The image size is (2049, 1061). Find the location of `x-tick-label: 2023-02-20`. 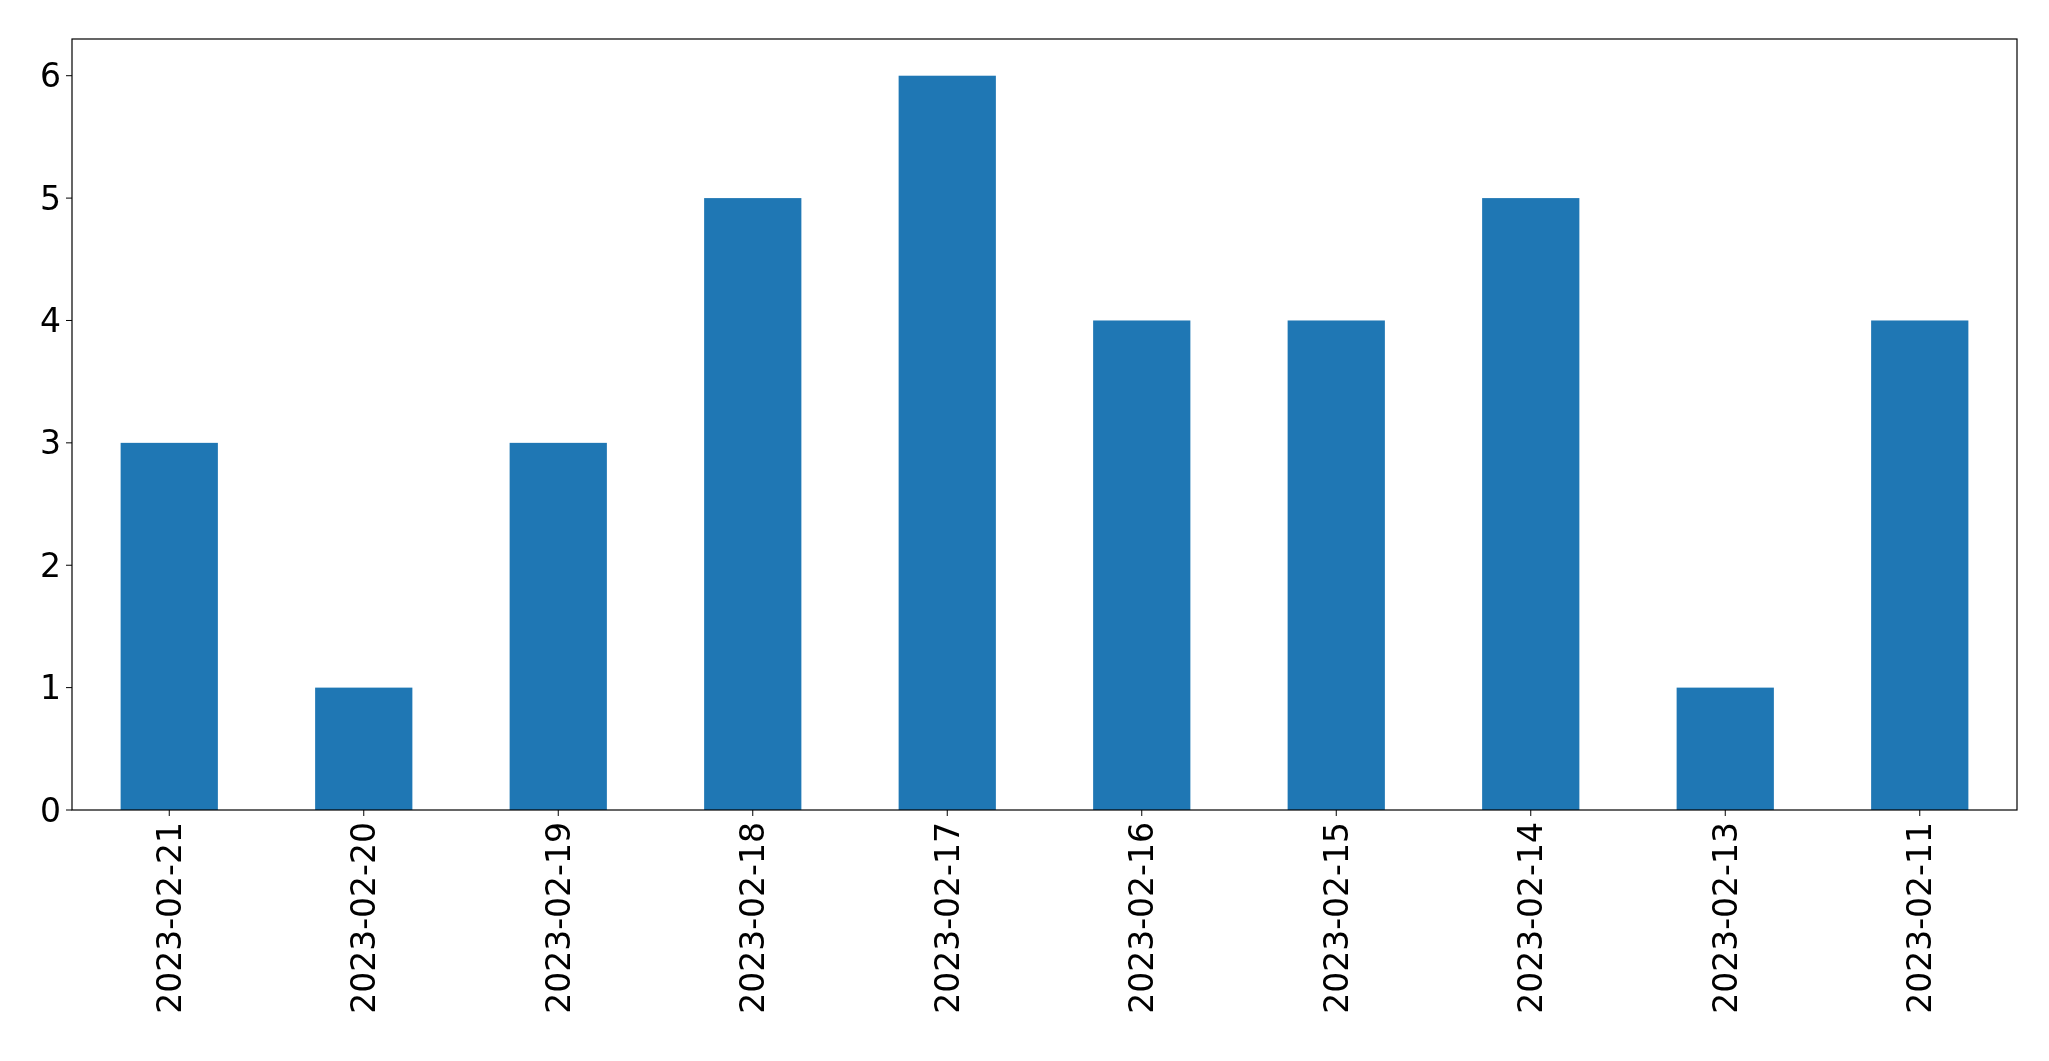

x-tick-label: 2023-02-20 is located at coordinates (364, 918).